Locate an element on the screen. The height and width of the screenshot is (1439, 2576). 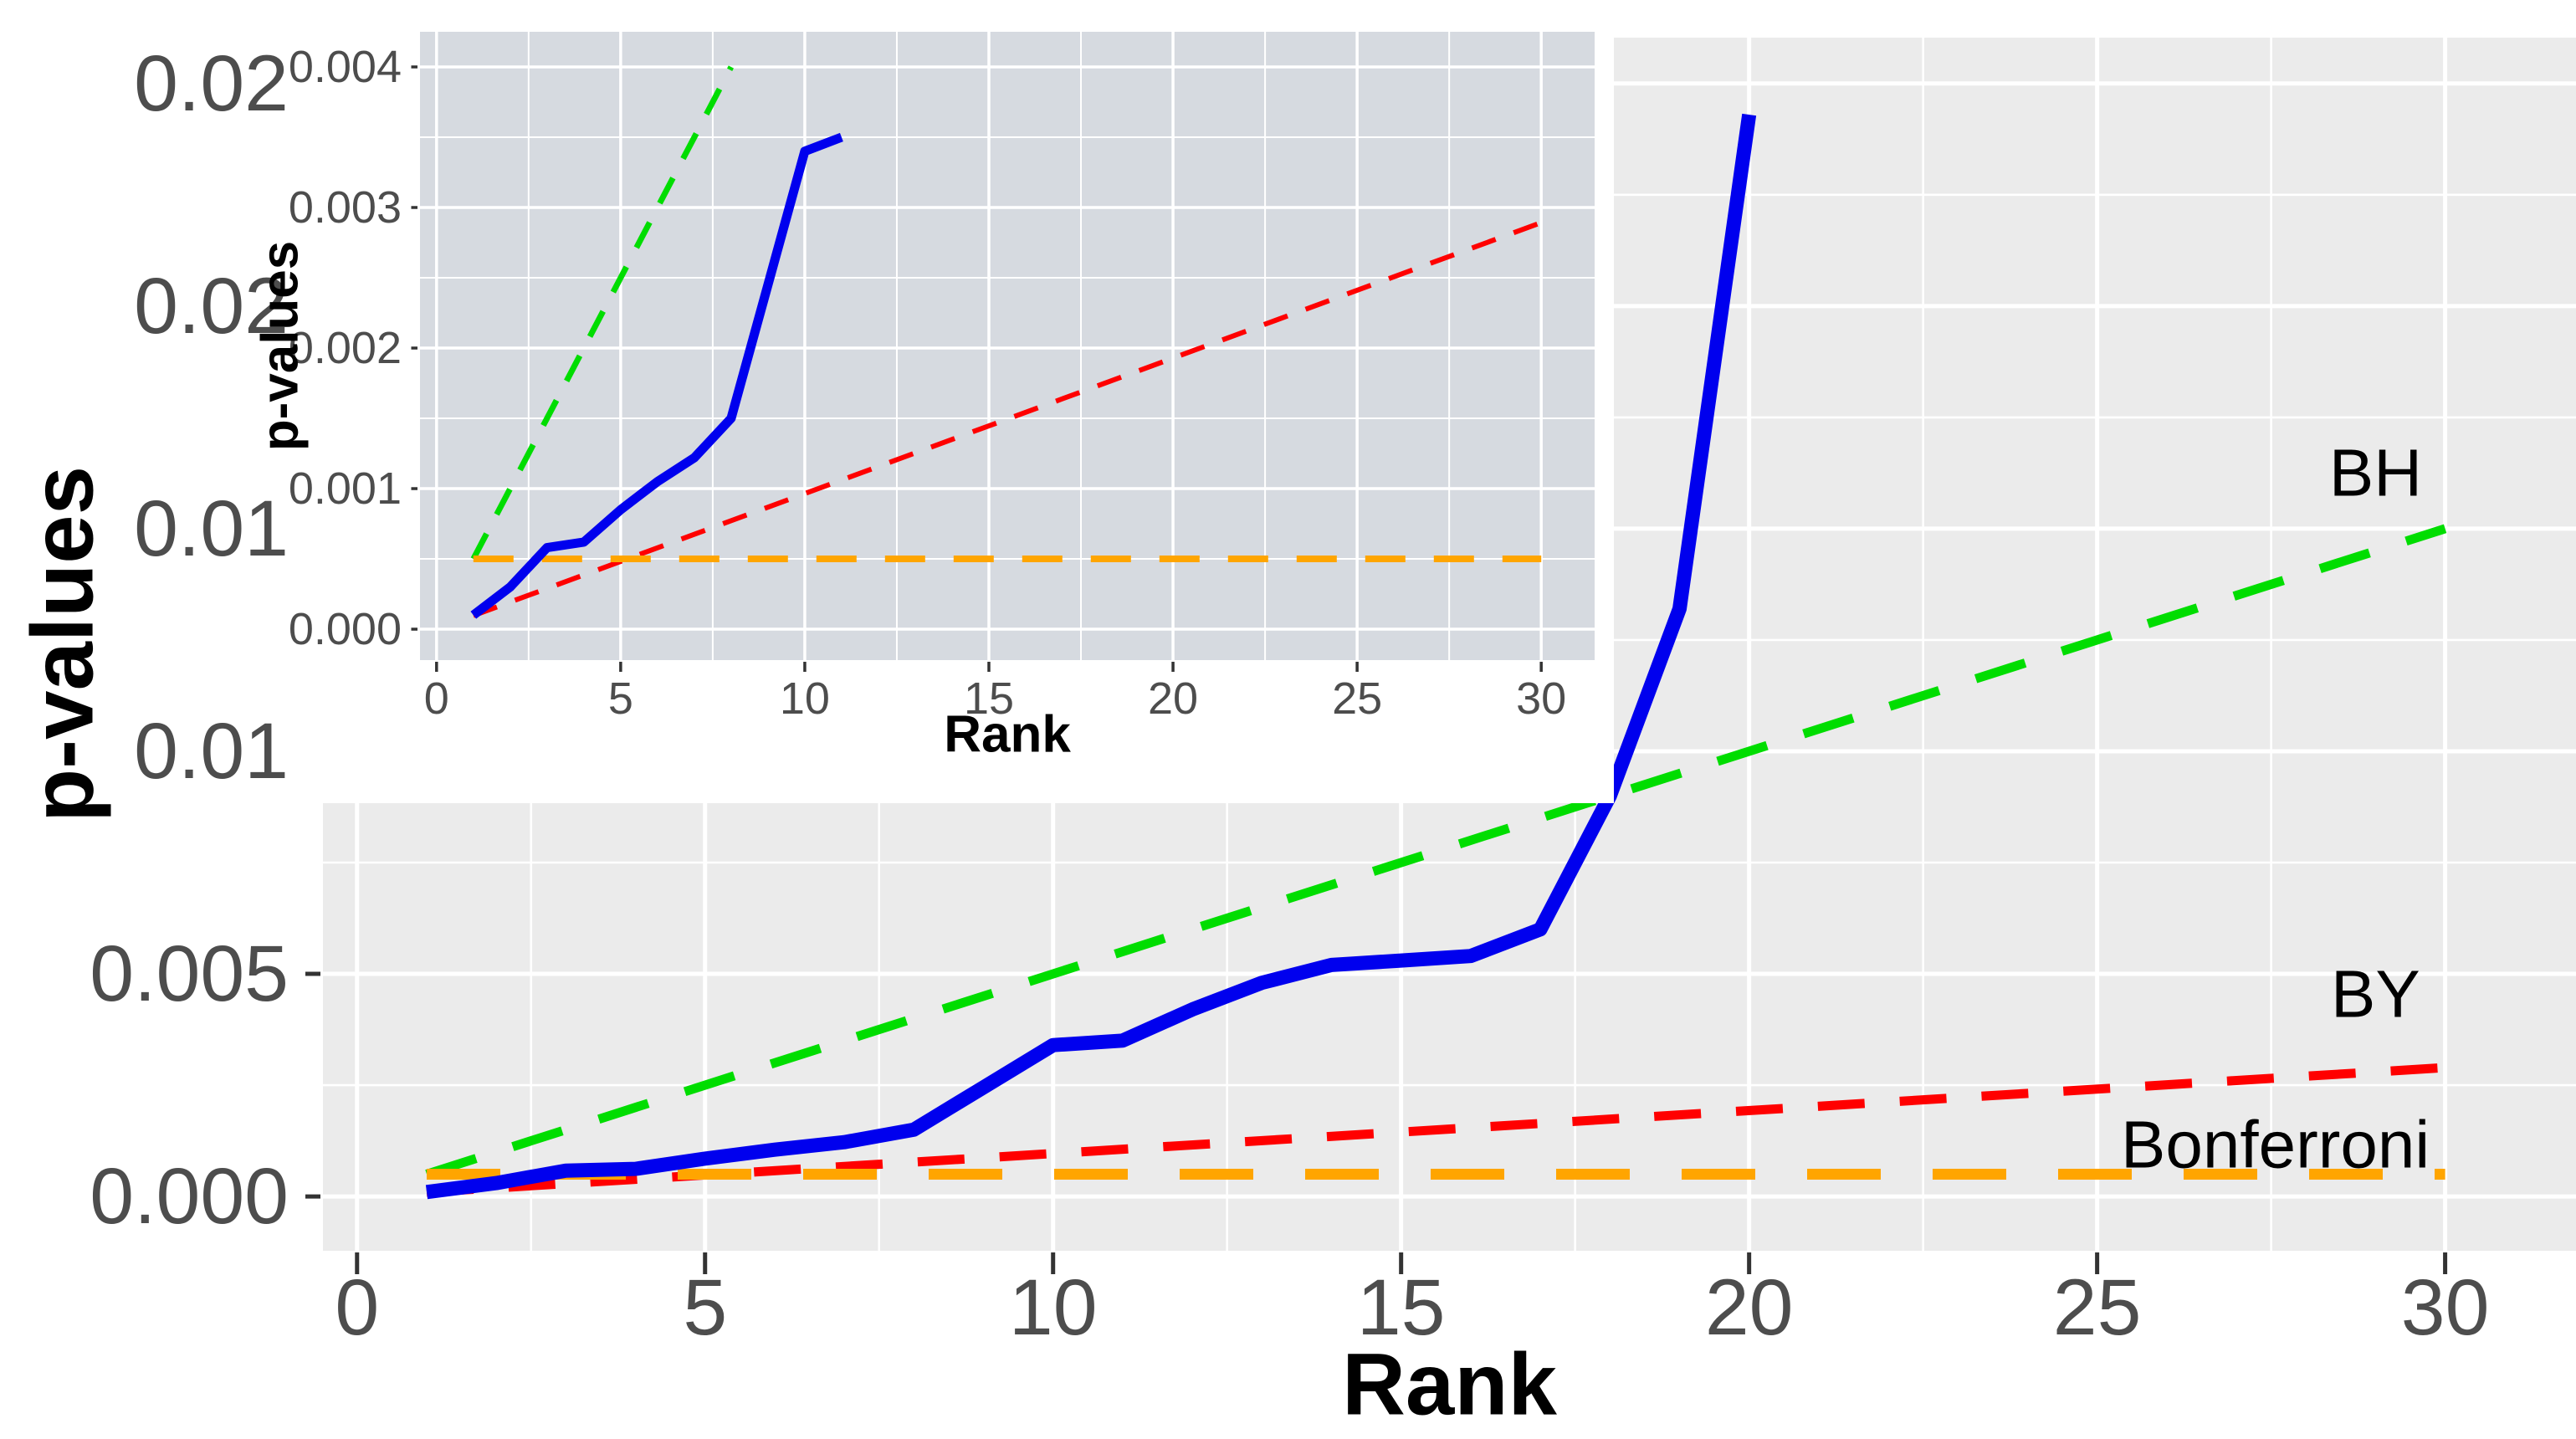
main-x-tick-label: 0 is located at coordinates (357, 1307).